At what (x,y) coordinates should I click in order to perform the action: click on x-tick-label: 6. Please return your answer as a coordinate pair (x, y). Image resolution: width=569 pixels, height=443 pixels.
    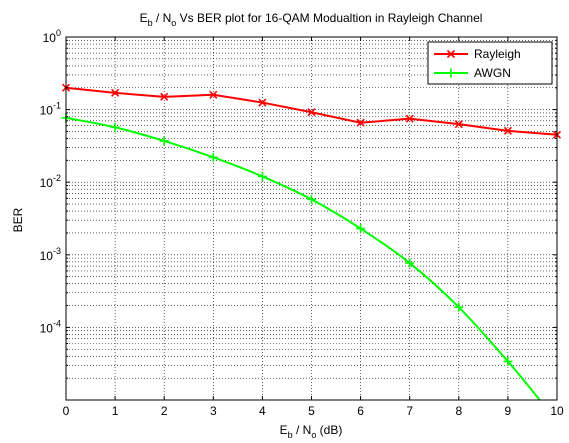
    Looking at the image, I should click on (360, 411).